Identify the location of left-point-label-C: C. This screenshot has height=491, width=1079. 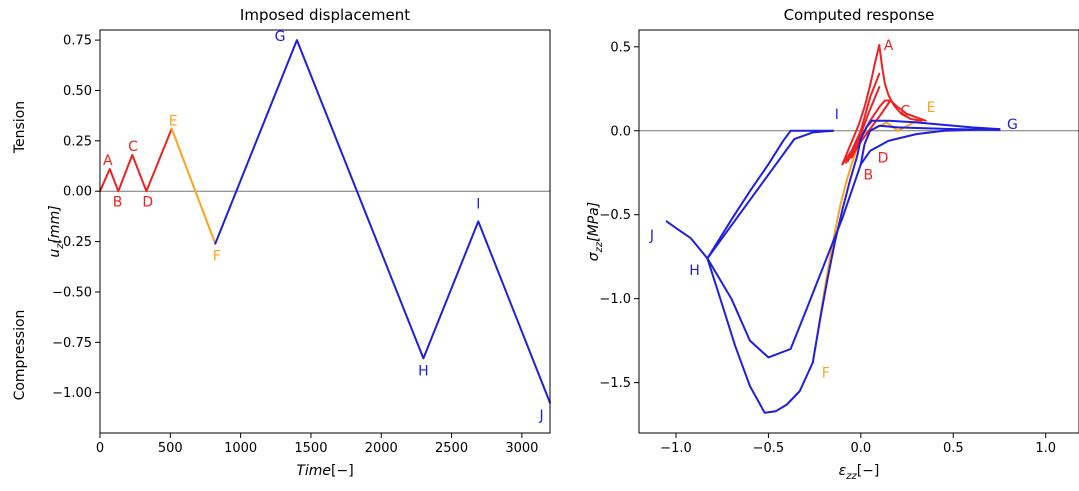
(133, 147).